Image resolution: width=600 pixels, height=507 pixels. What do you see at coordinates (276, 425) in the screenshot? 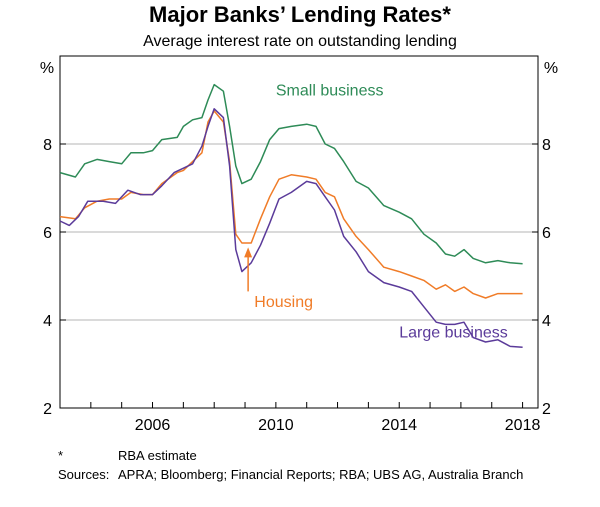
I see `x-tick-label: 2010` at bounding box center [276, 425].